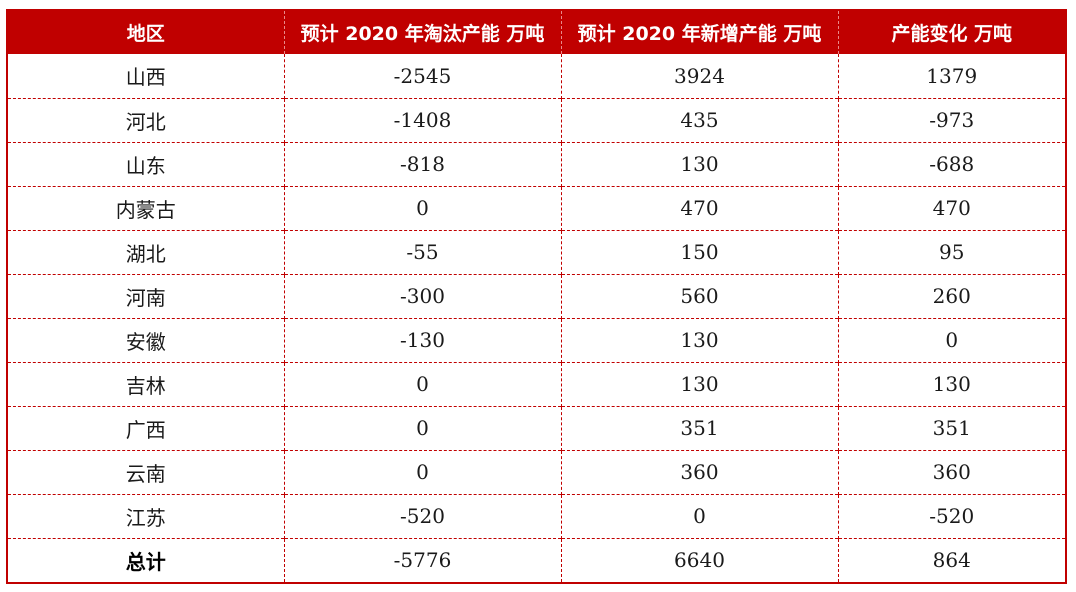  I want to click on table-row: 山东 -818 130 -688, so click(536, 163).